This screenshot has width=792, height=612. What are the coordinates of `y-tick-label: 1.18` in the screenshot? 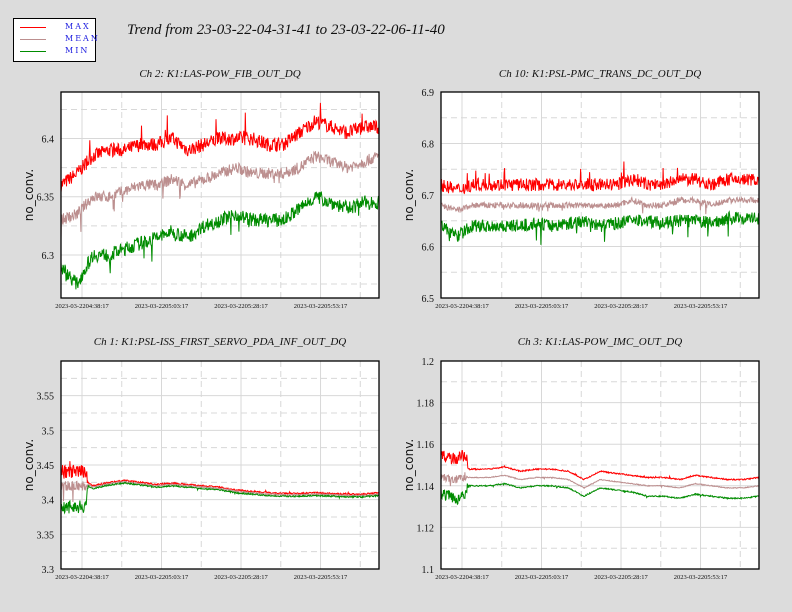 It's located at (426, 404).